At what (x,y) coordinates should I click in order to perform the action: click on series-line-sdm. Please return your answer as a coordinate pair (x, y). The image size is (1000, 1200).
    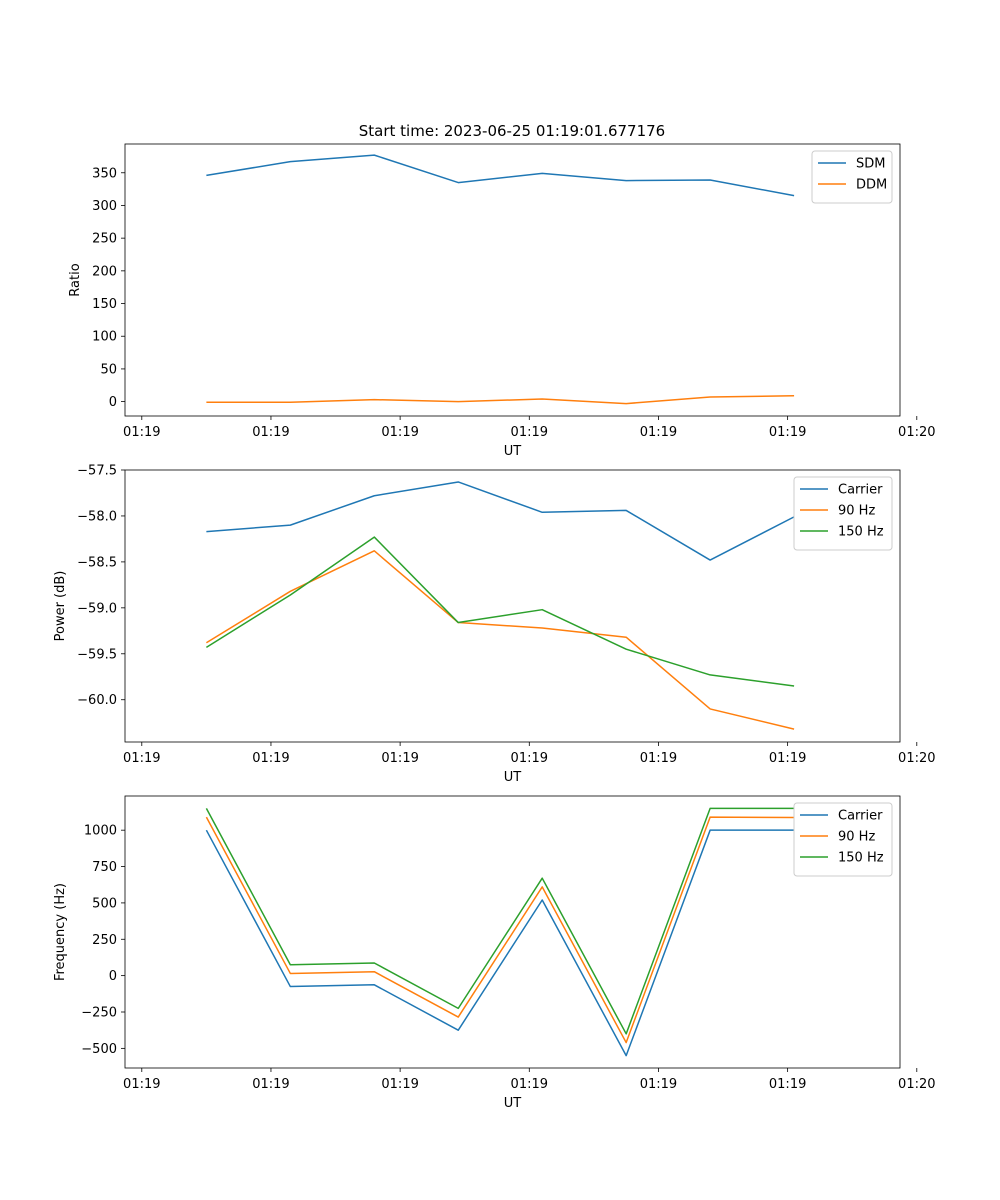
    Looking at the image, I should click on (500, 175).